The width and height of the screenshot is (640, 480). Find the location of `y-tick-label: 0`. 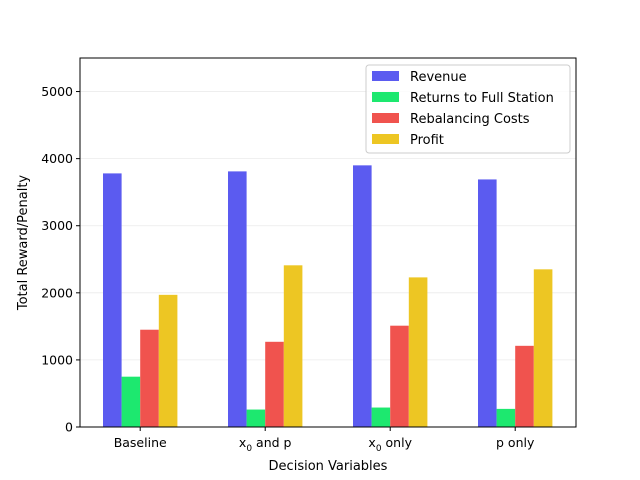

y-tick-label: 0 is located at coordinates (69, 427).